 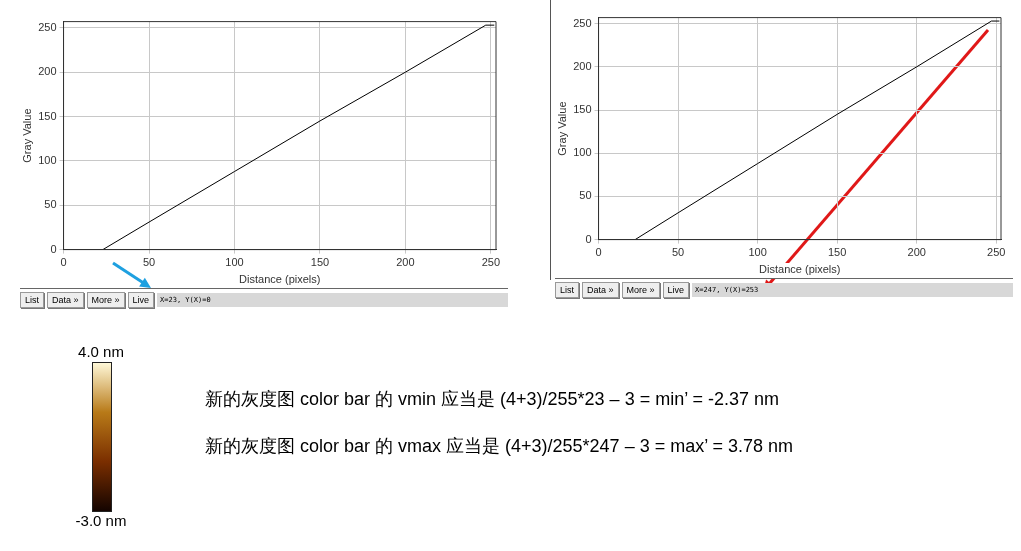 I want to click on text: 新的灰度图 color bar 的 vmax 应当是 (4+3)/255*247 – 3 = max’ = 3.78 nm, so click(x=499, y=446).